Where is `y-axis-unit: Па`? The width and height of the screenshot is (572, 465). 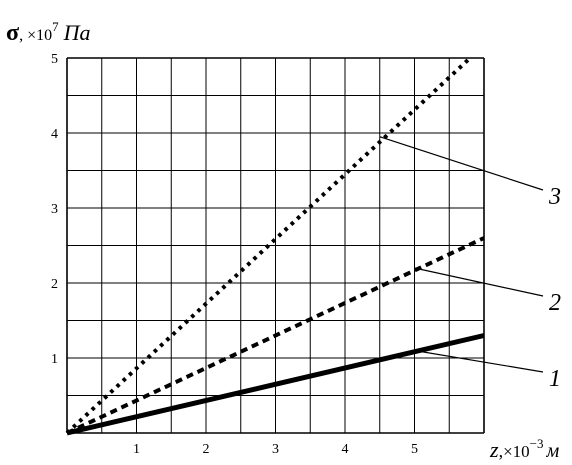 y-axis-unit: Па is located at coordinates (77, 32).